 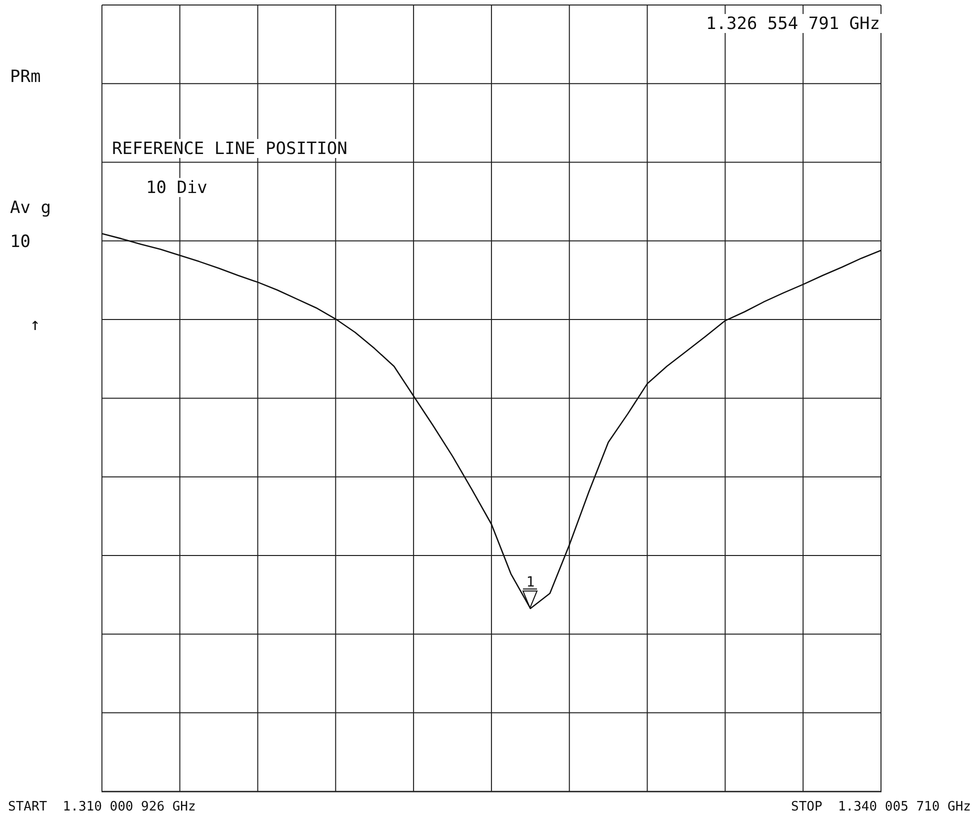 What do you see at coordinates (30, 208) in the screenshot?
I see `text: Av g` at bounding box center [30, 208].